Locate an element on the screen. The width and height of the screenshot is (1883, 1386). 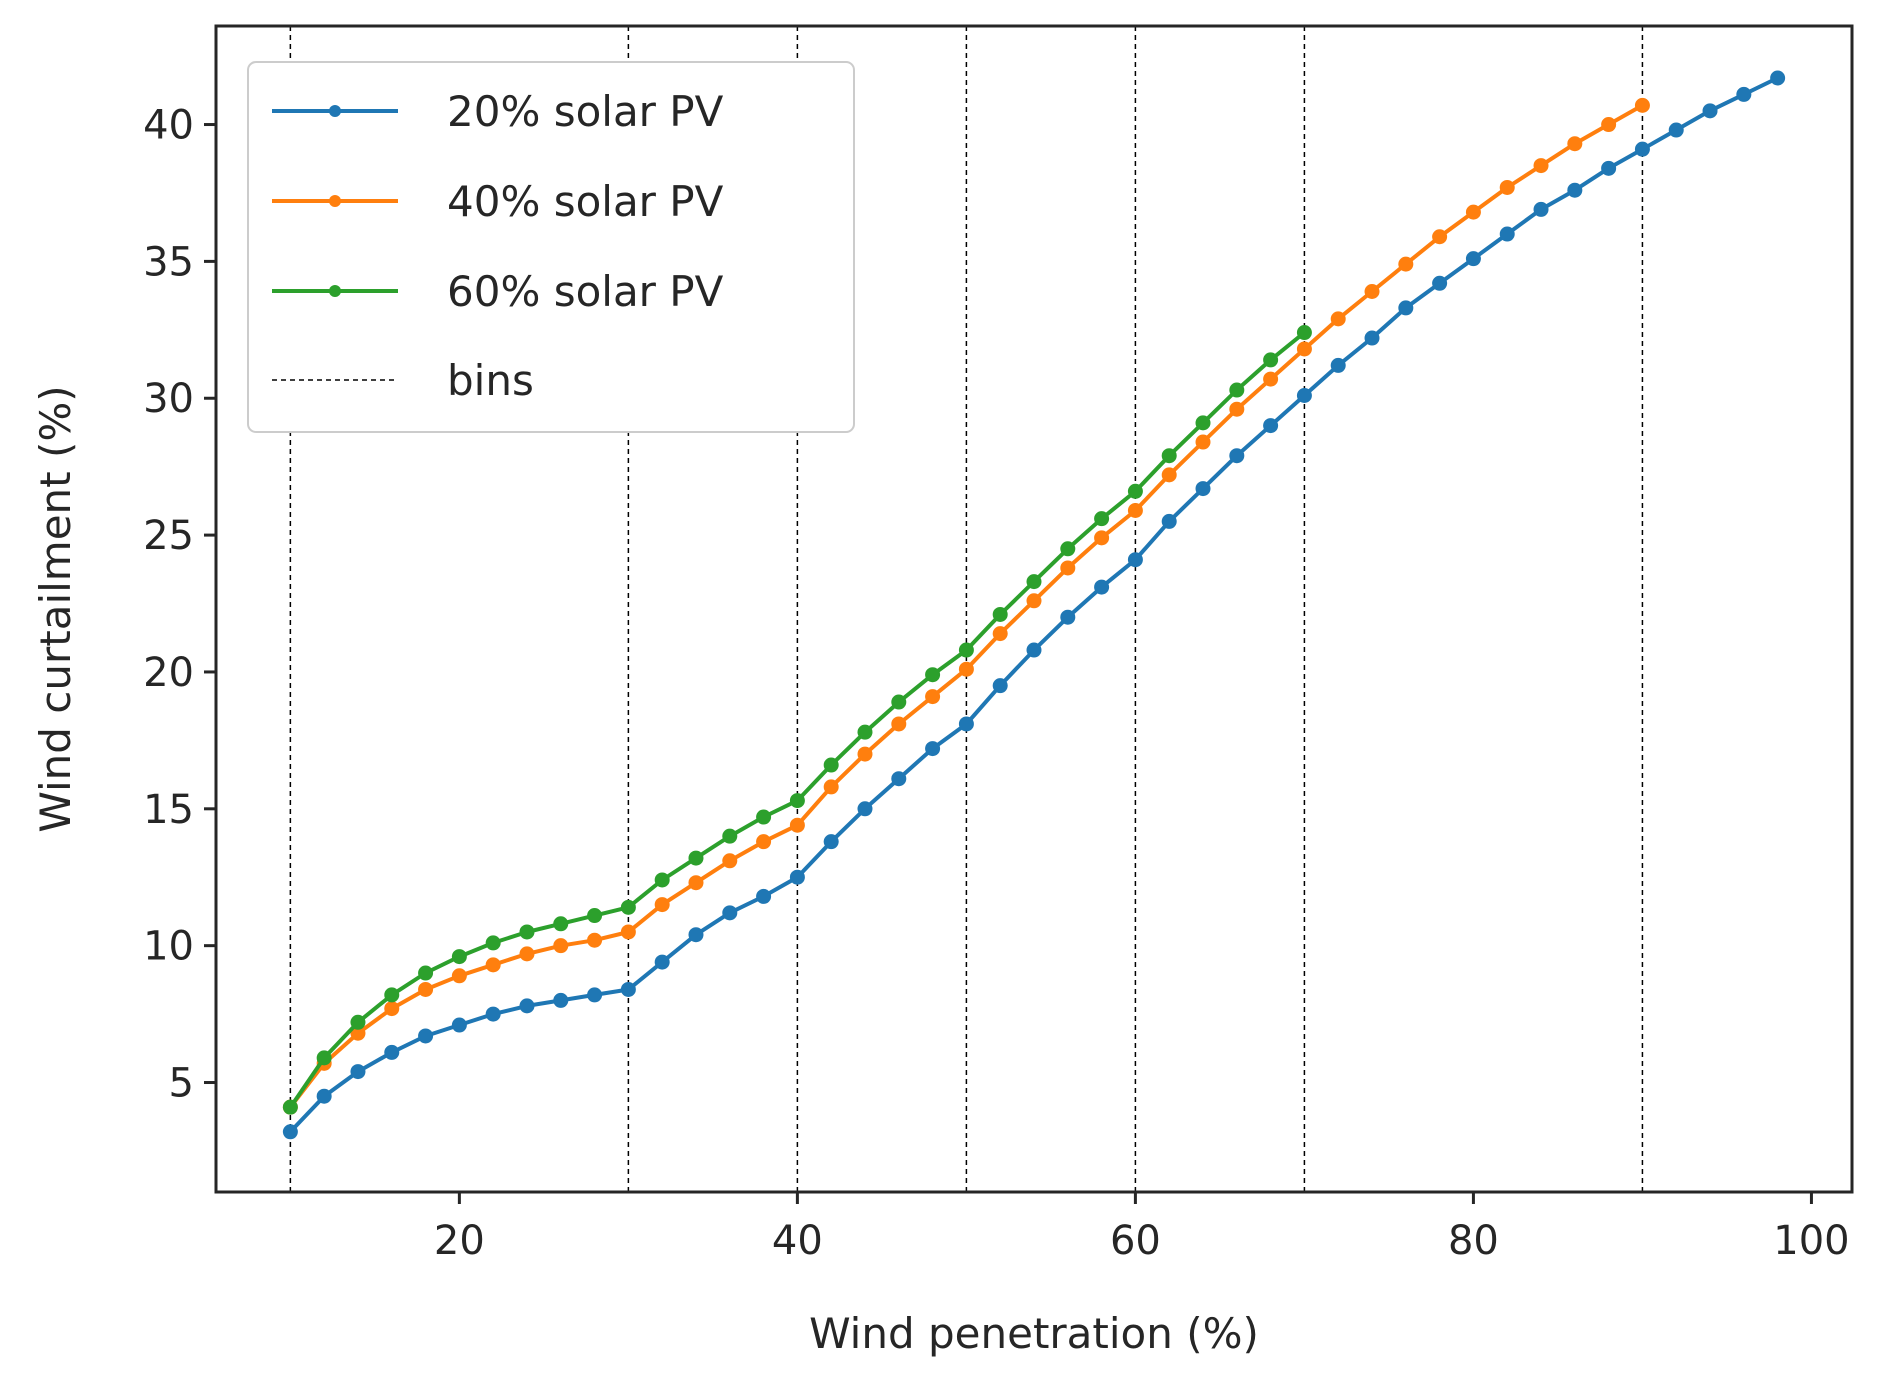
x-axis: 20 40 60 80 100 is located at coordinates (1142, 1228).